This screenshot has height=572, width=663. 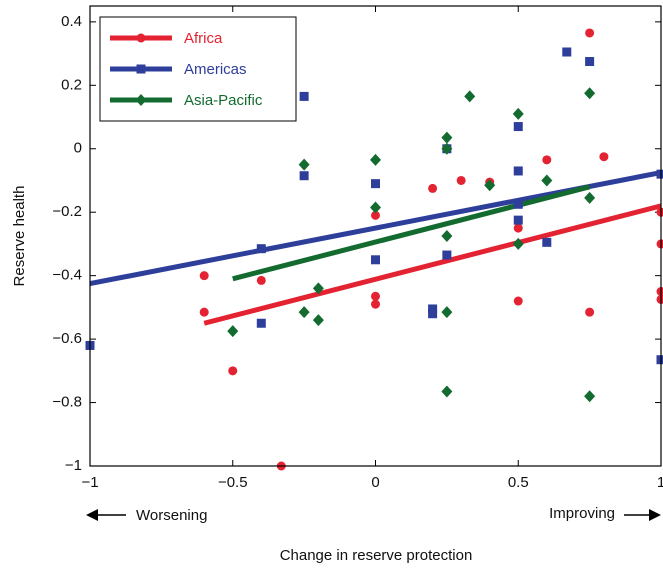 What do you see at coordinates (375, 482) in the screenshot?
I see `x-tick-label: 0` at bounding box center [375, 482].